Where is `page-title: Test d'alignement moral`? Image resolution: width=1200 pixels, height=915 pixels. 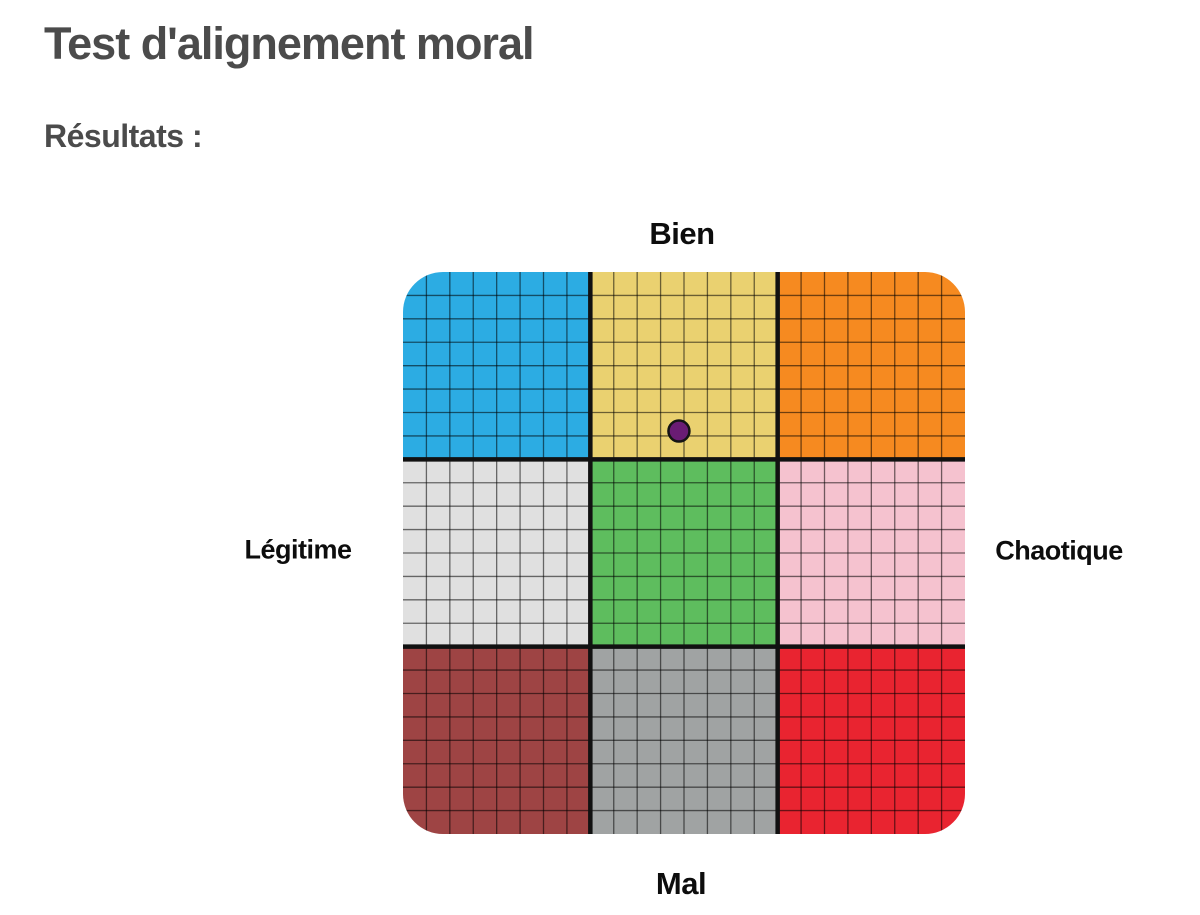 page-title: Test d'alignement moral is located at coordinates (289, 43).